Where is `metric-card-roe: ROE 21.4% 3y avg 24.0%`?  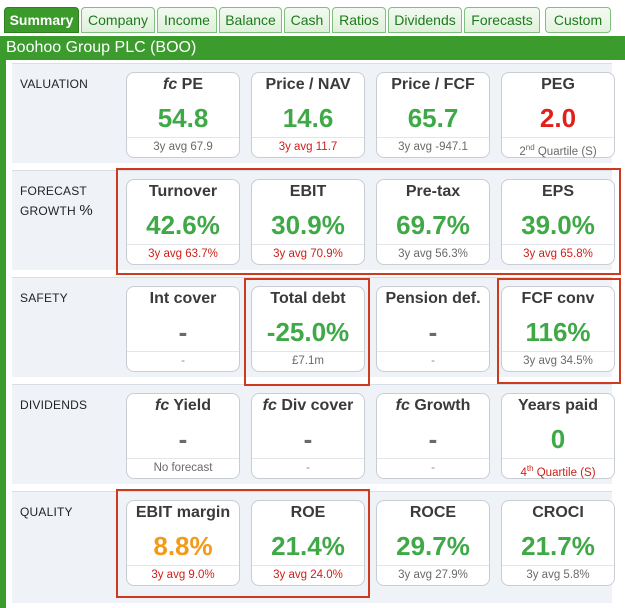
metric-card-roe: ROE 21.4% 3y avg 24.0% is located at coordinates (308, 543).